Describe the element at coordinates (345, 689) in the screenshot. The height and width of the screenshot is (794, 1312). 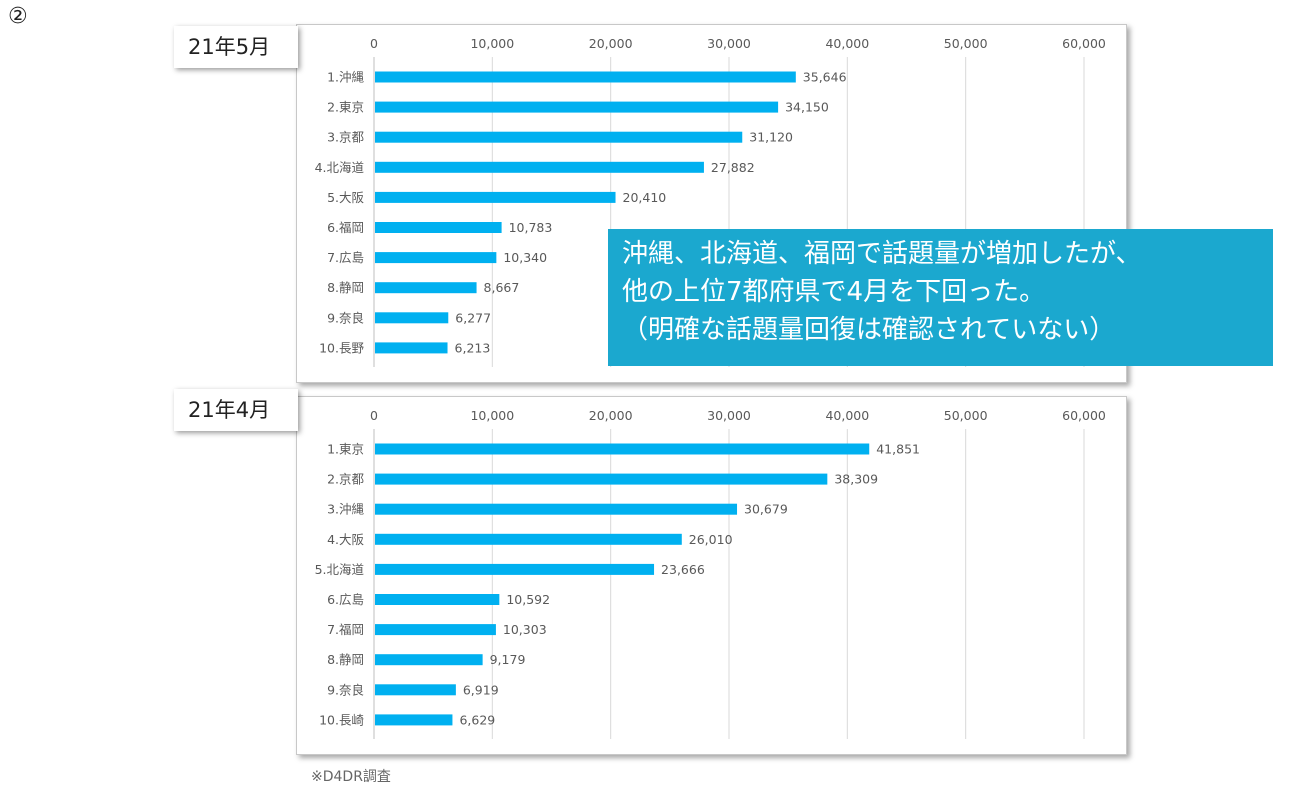
I see `category-label-apr-9: 9.奈良` at that location.